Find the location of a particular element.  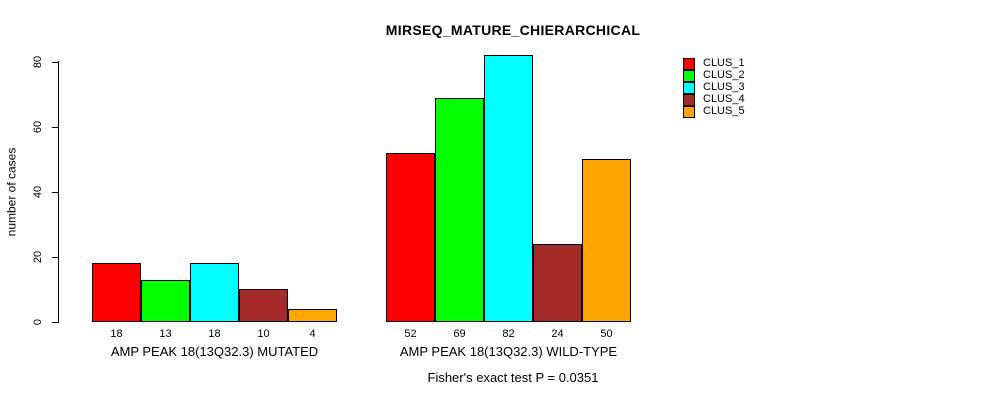

y-axis-tick-label: 20 is located at coordinates (38, 257).